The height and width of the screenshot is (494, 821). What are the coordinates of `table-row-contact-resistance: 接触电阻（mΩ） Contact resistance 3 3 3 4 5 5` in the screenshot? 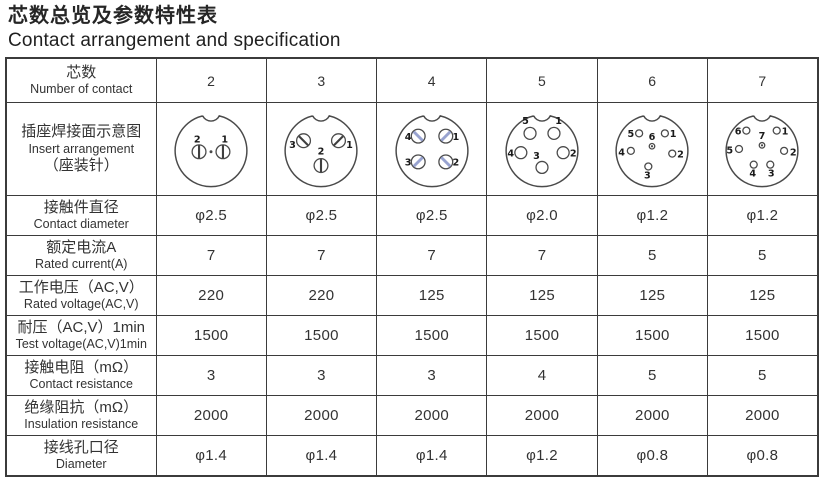 It's located at (412, 375).